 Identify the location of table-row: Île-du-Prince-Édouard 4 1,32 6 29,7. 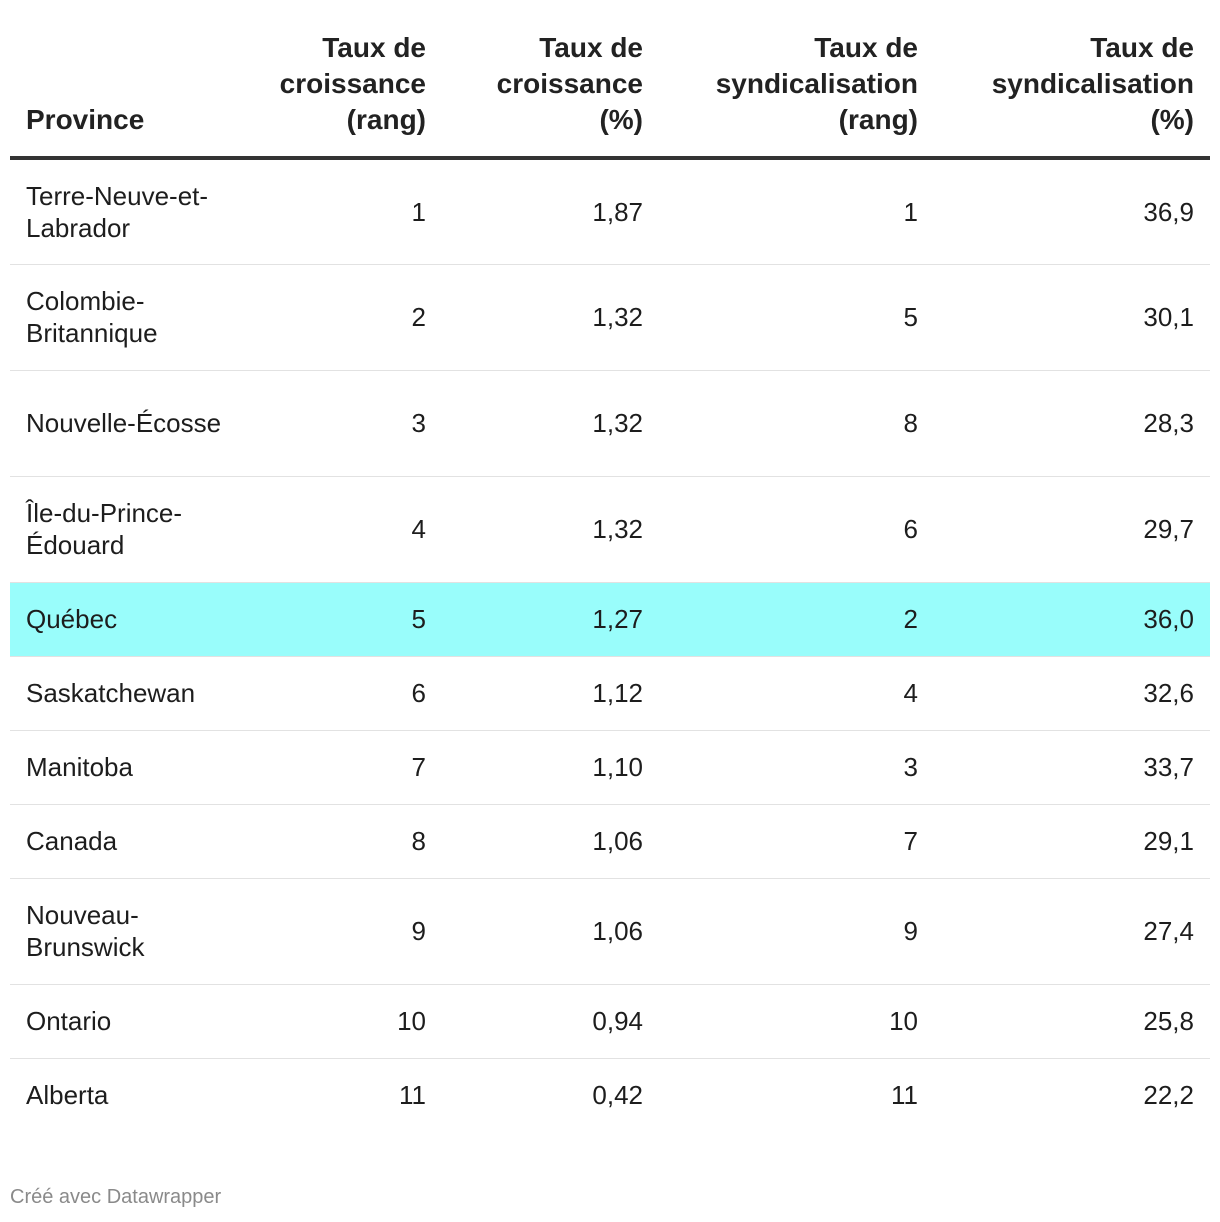
(610, 529).